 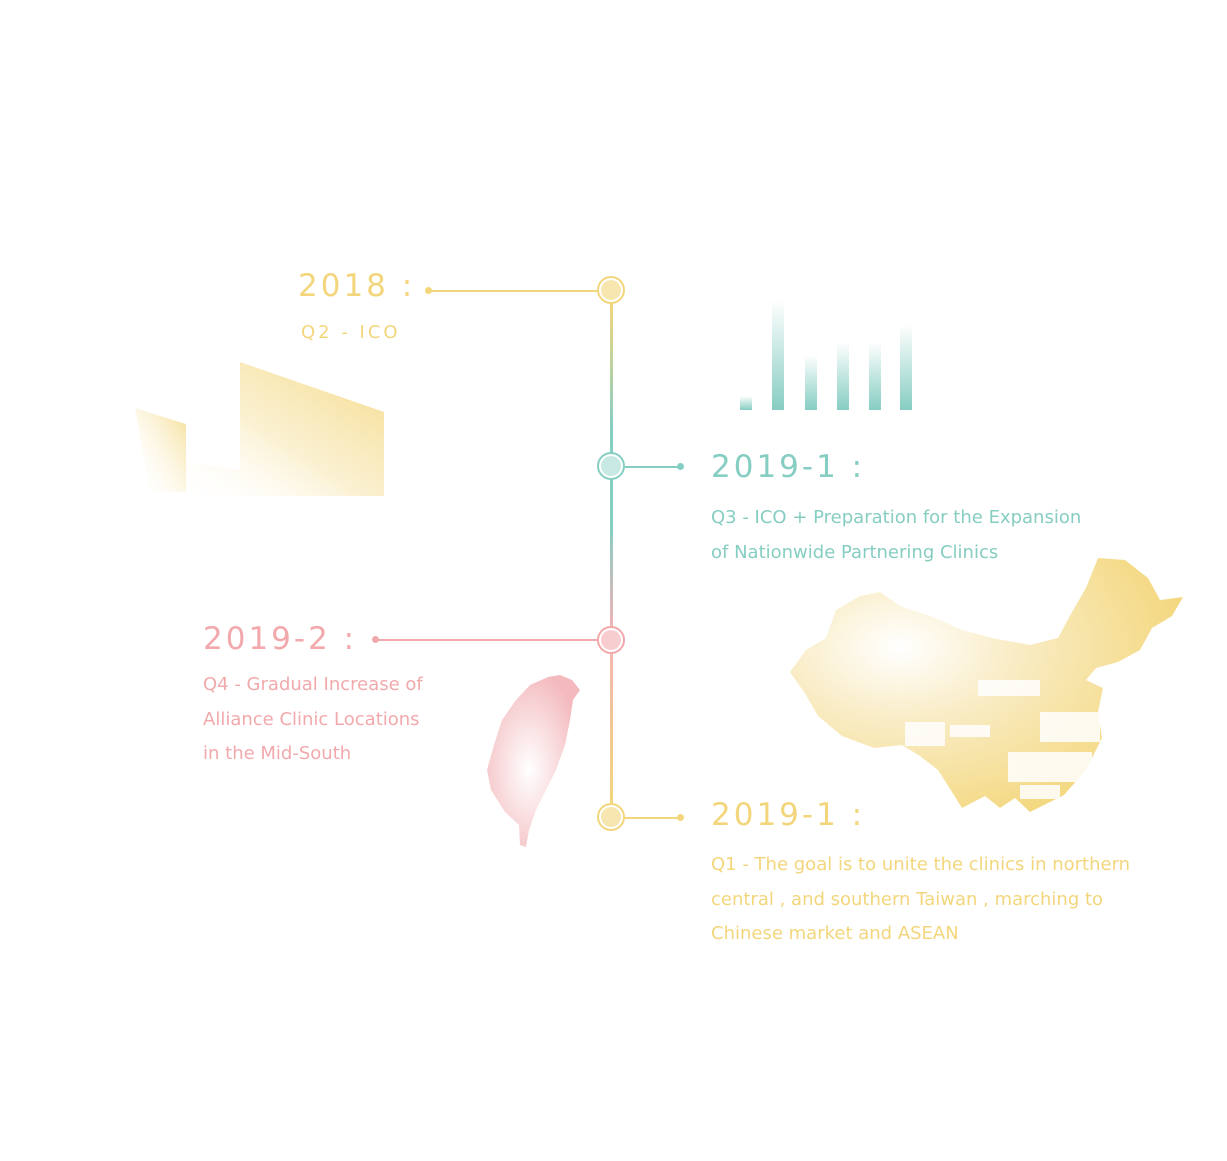 What do you see at coordinates (611, 466) in the screenshot?
I see `timeline-node-2019-1-q3` at bounding box center [611, 466].